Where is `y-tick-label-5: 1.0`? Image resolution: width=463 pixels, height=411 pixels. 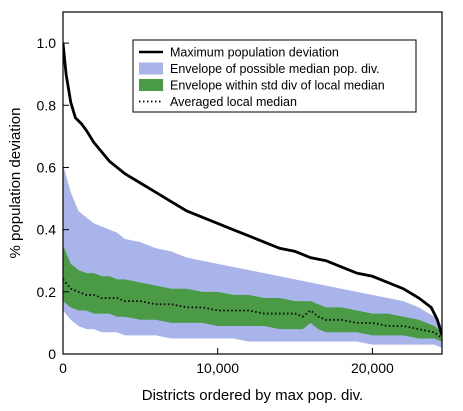 y-tick-label-5: 1.0 is located at coordinates (47, 43).